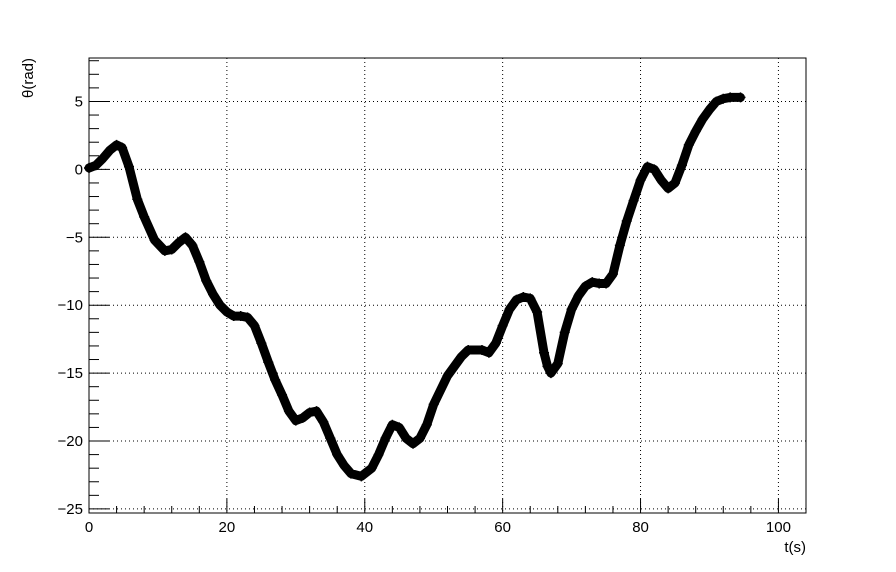 The width and height of the screenshot is (896, 572). I want to click on y-tick-label: −15, so click(70, 373).